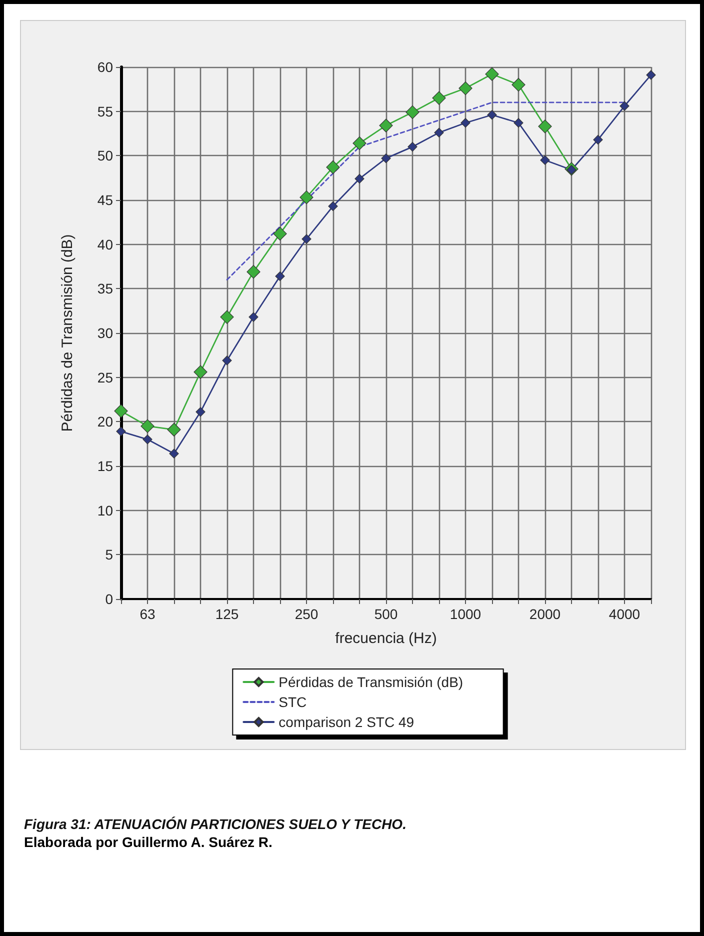  Describe the element at coordinates (105, 67) in the screenshot. I see `y-tick-label: 60` at that location.